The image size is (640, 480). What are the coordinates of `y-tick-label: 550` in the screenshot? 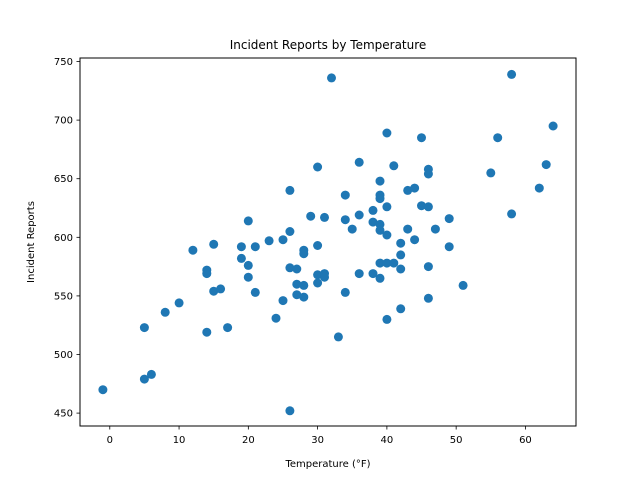 It's located at (63, 296).